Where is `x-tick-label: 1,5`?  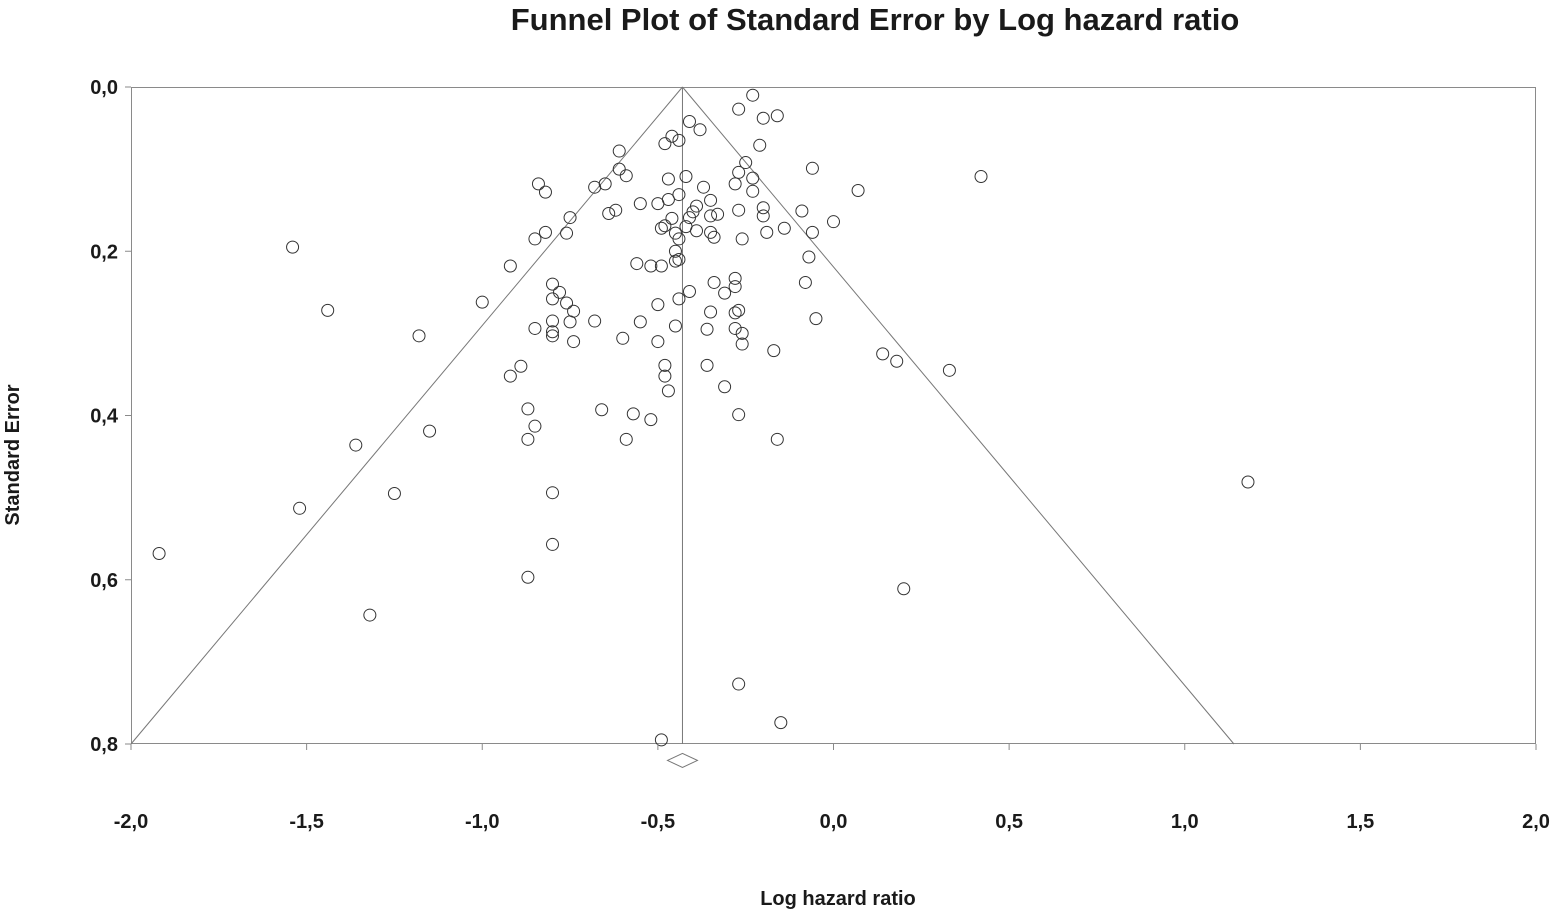 x-tick-label: 1,5 is located at coordinates (1360, 822).